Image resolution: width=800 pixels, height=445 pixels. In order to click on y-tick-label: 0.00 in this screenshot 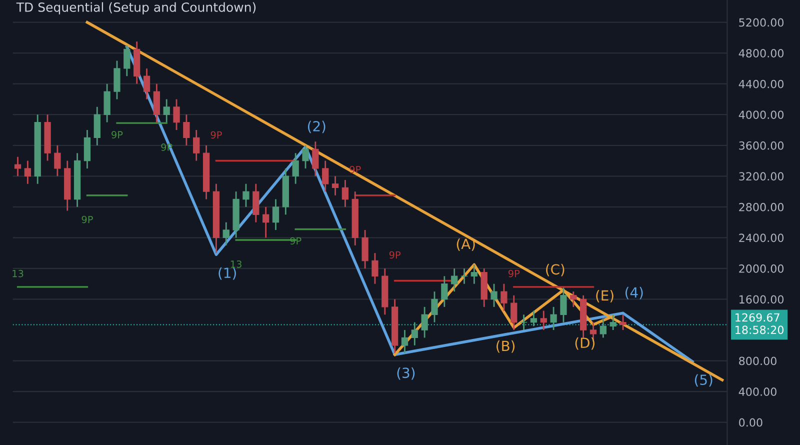, I will do `click(750, 422)`.